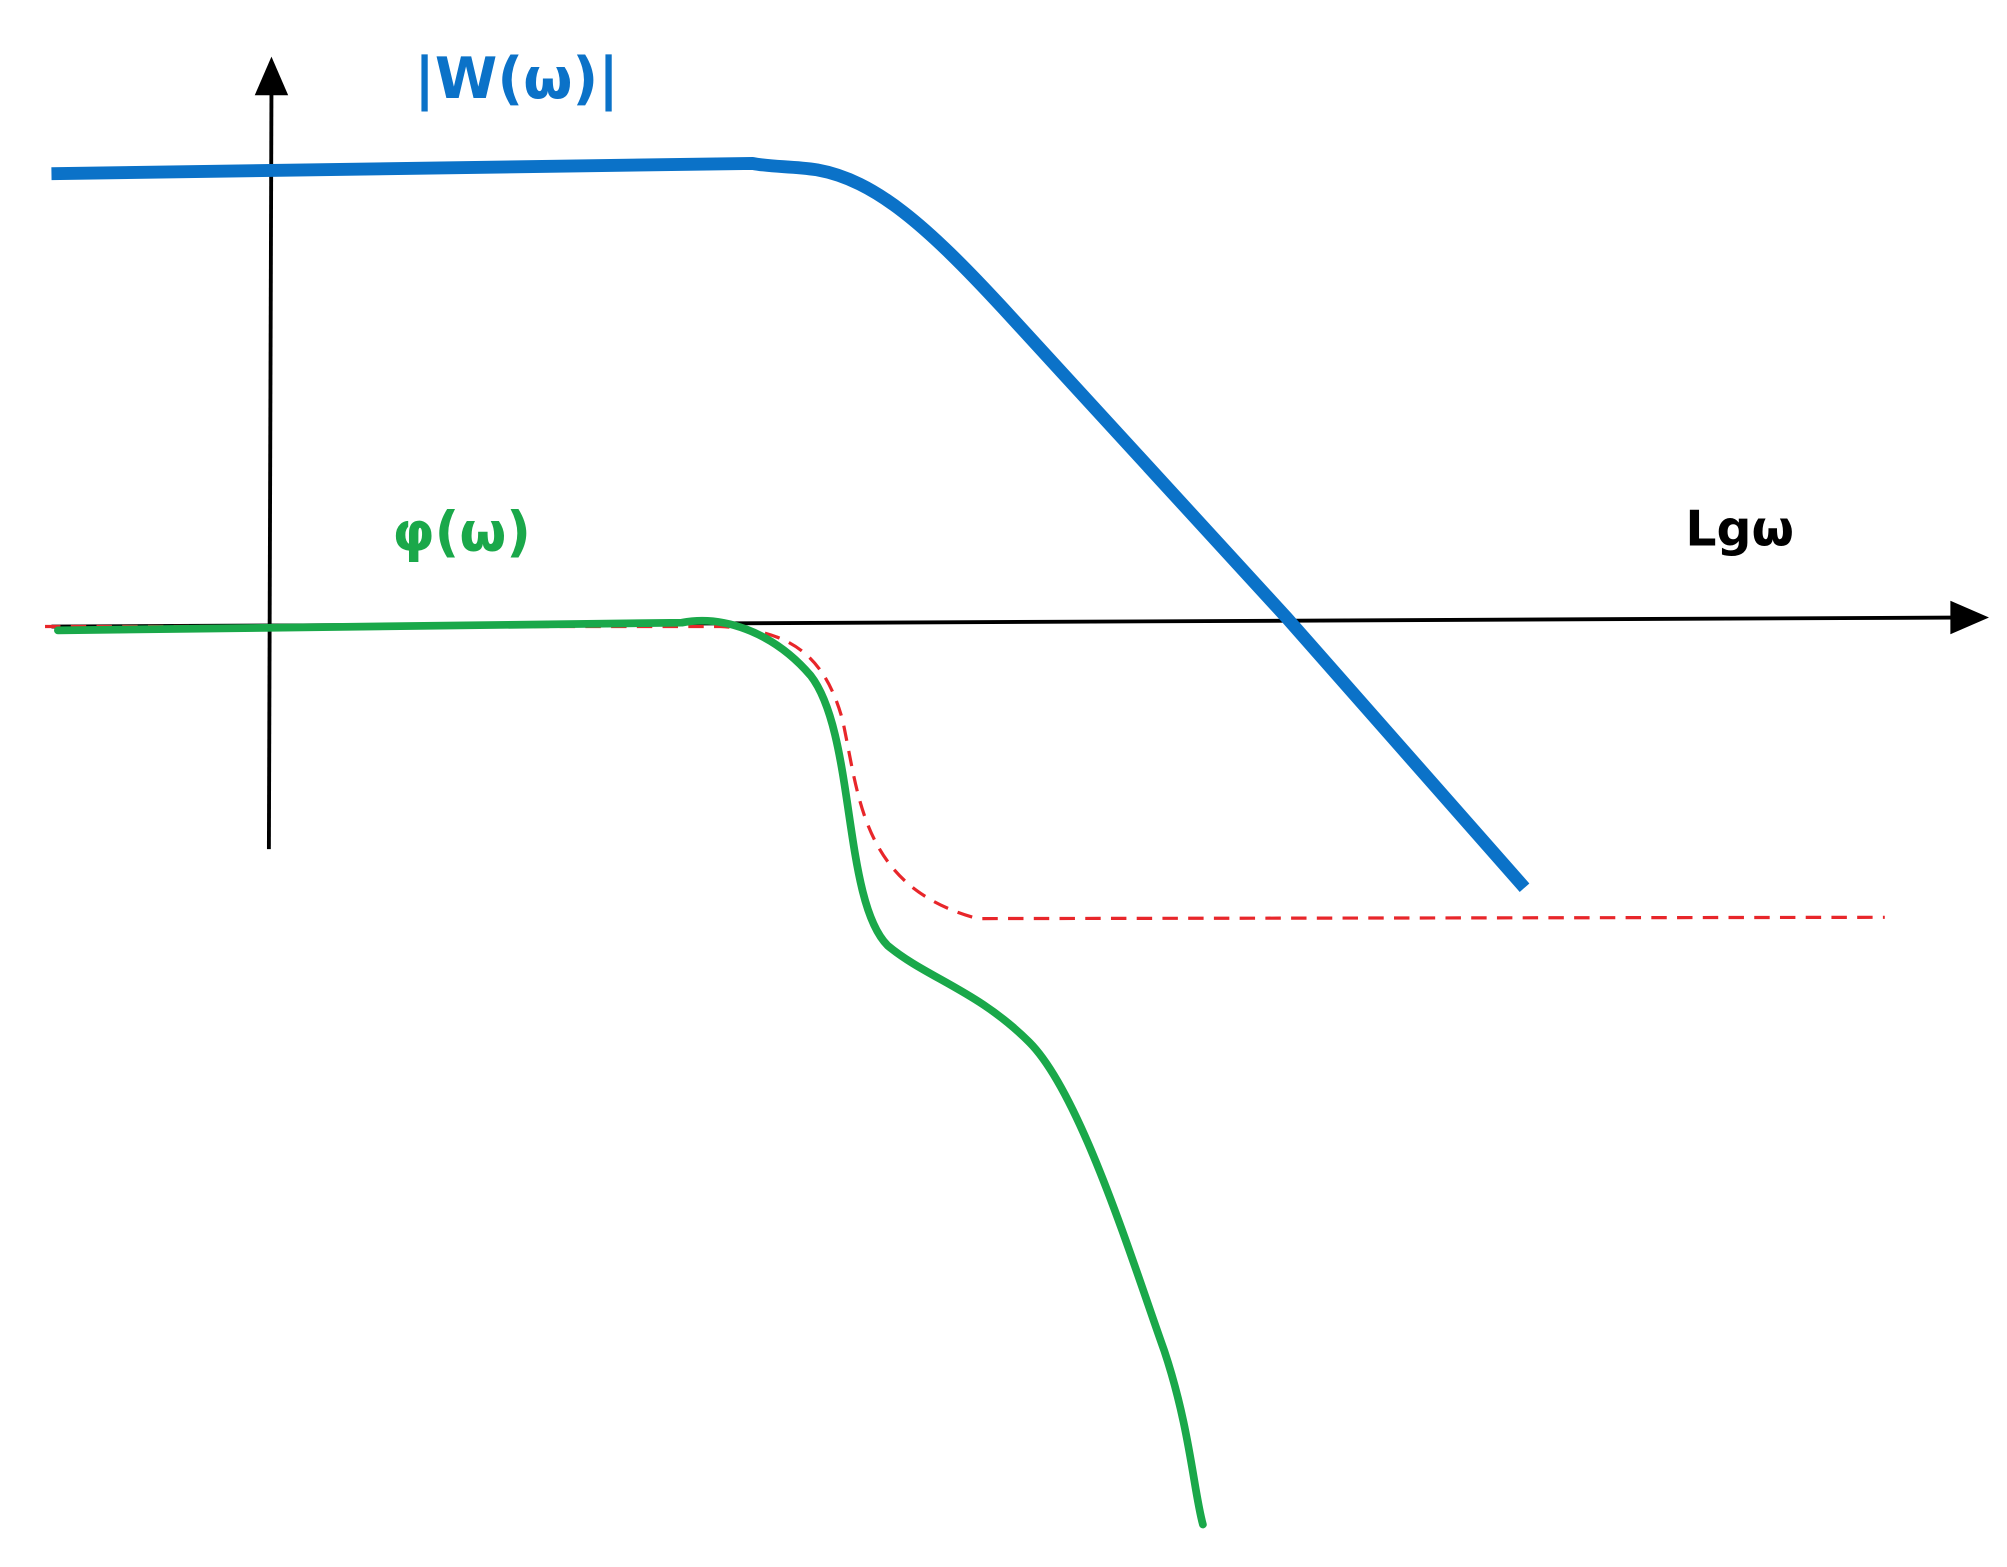  Describe the element at coordinates (461, 532) in the screenshot. I see `phase-label: φ(ω)` at that location.